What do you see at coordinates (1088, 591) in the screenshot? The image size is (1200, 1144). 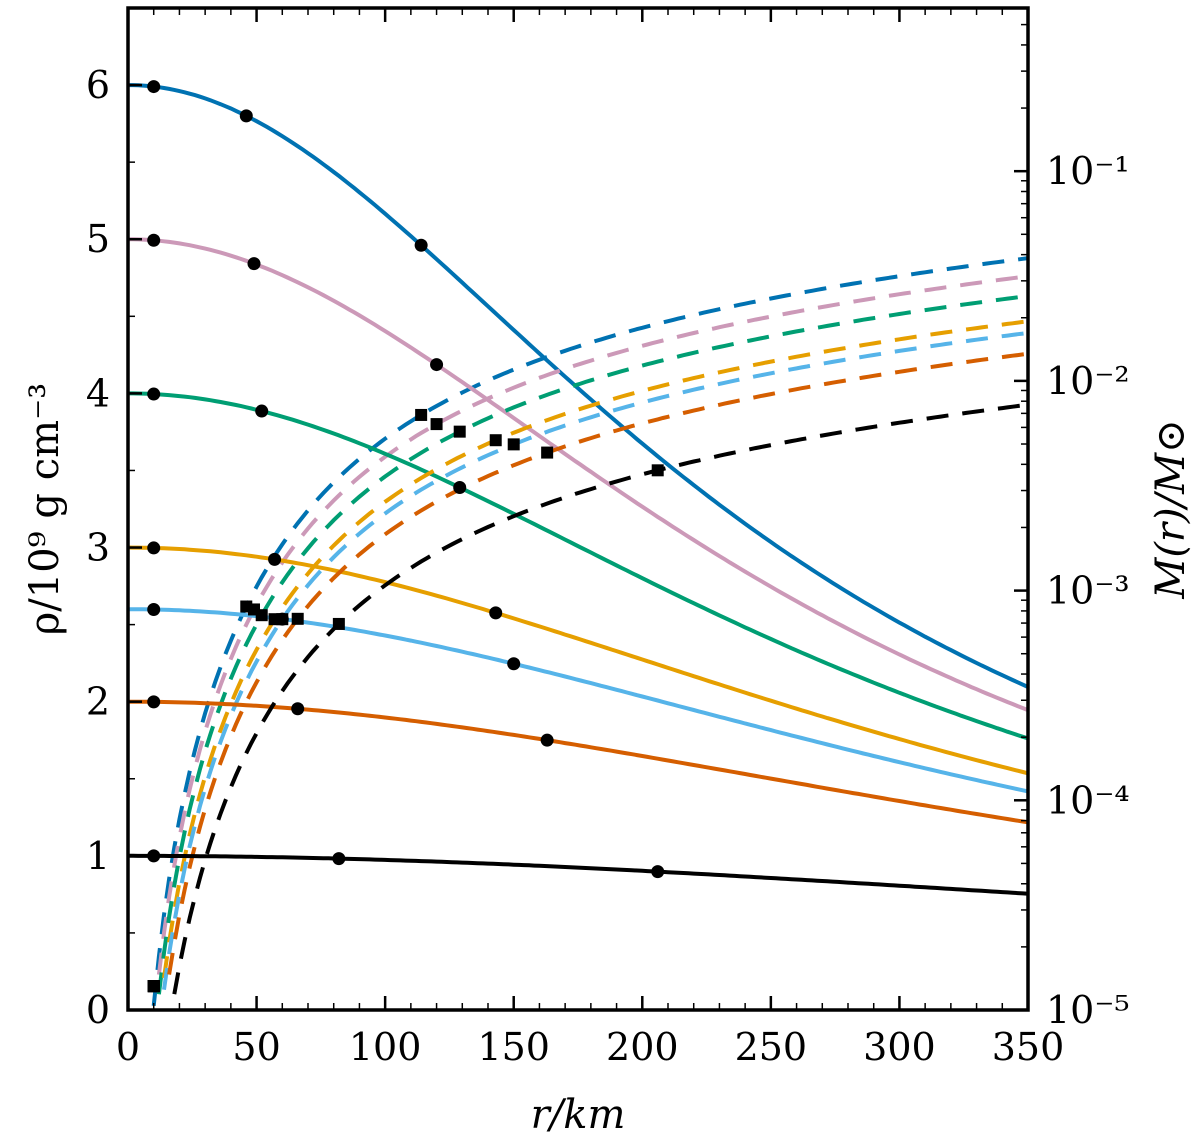 I see `y-right-tick-label-2: 10⁻³` at bounding box center [1088, 591].